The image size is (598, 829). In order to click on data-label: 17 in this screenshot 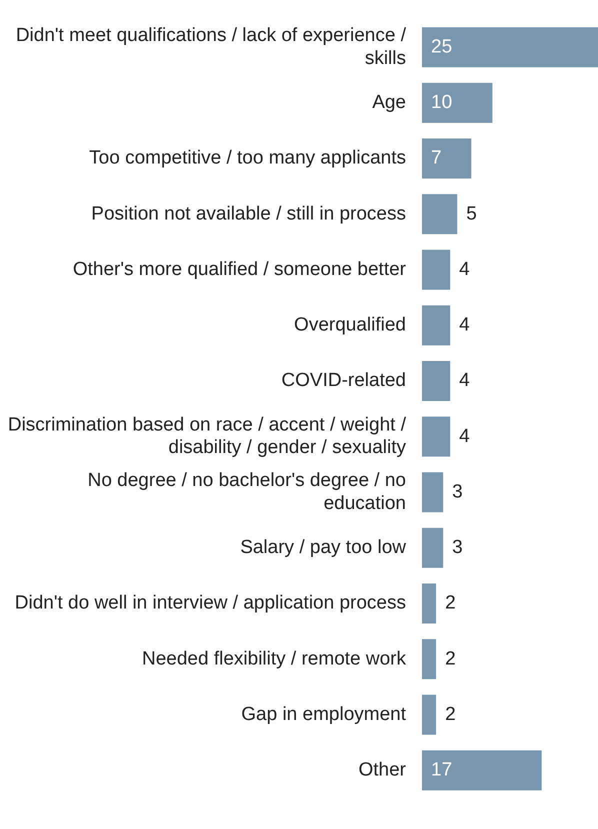, I will do `click(441, 770)`.